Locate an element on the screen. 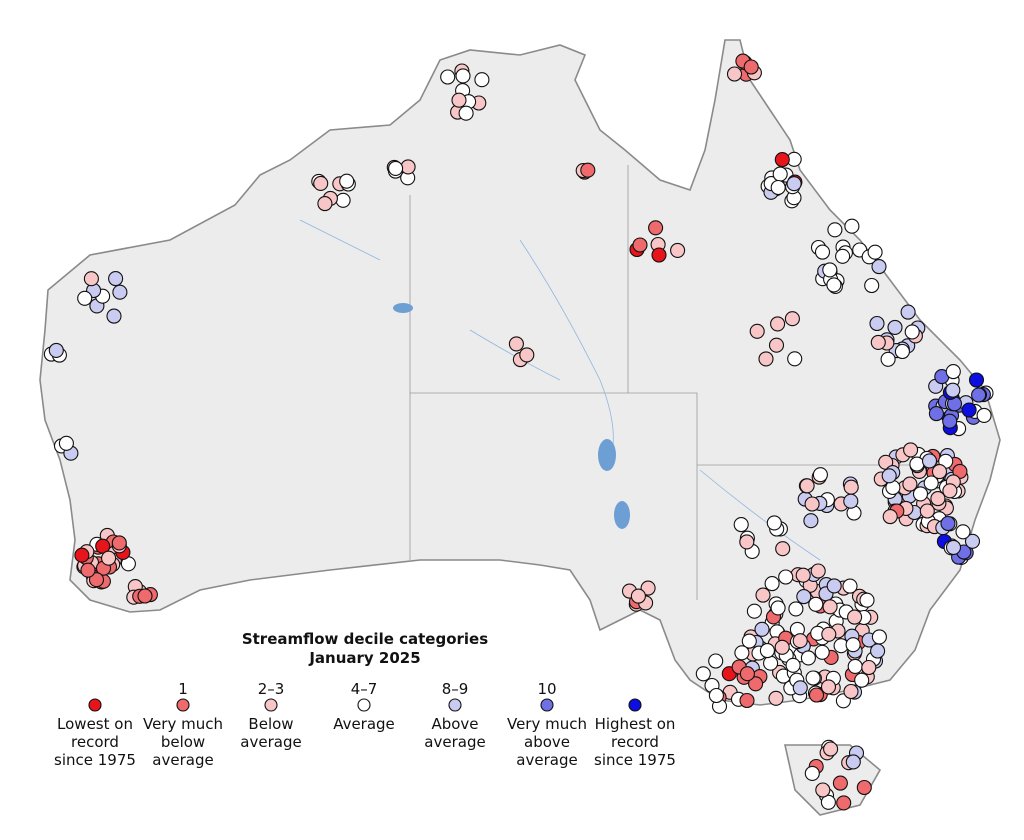  legend-marker is located at coordinates (95, 705).